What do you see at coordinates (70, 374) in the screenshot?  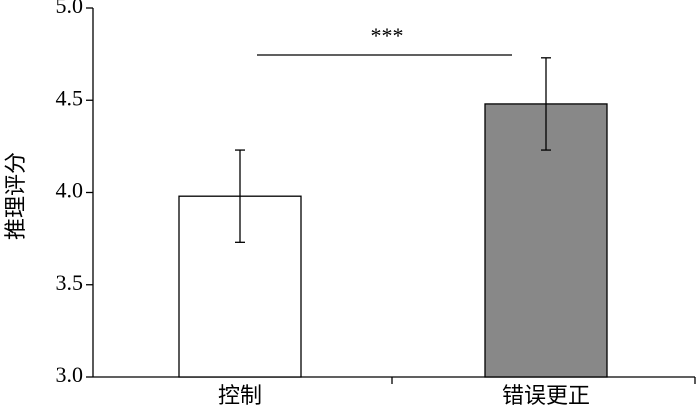 I see `y-tick-label: 3.0` at bounding box center [70, 374].